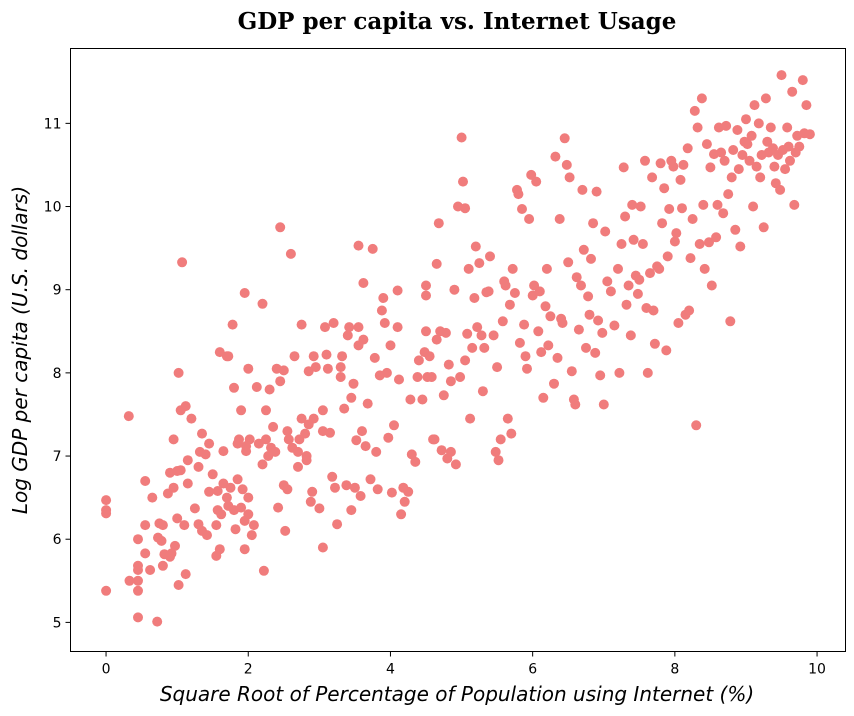  I want to click on chart-title: GDP per capita vs. Internet Usage, so click(457, 21).